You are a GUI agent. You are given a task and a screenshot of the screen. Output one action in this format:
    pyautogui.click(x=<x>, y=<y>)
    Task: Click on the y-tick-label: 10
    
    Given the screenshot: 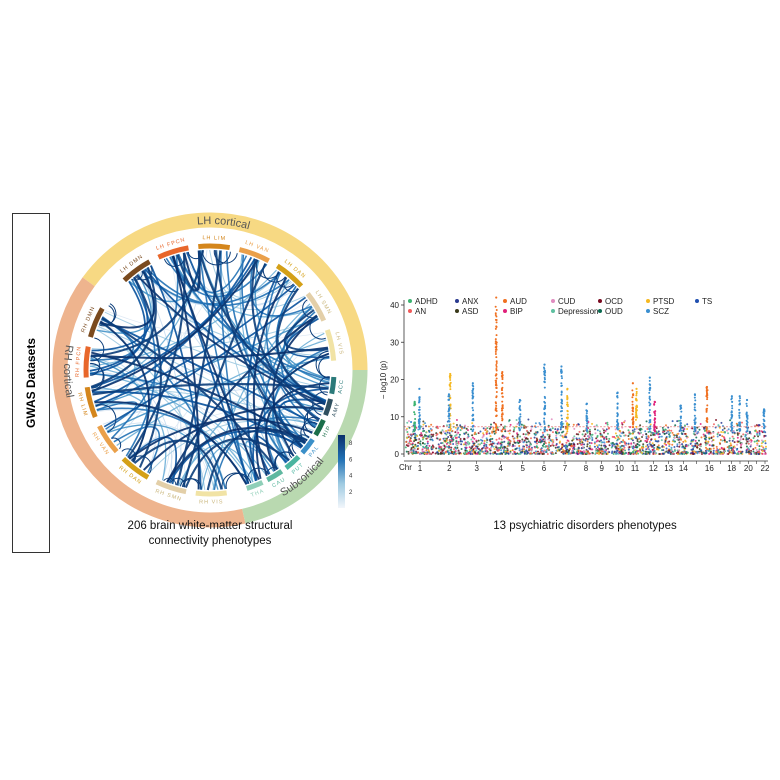 What is the action you would take?
    pyautogui.click(x=394, y=417)
    